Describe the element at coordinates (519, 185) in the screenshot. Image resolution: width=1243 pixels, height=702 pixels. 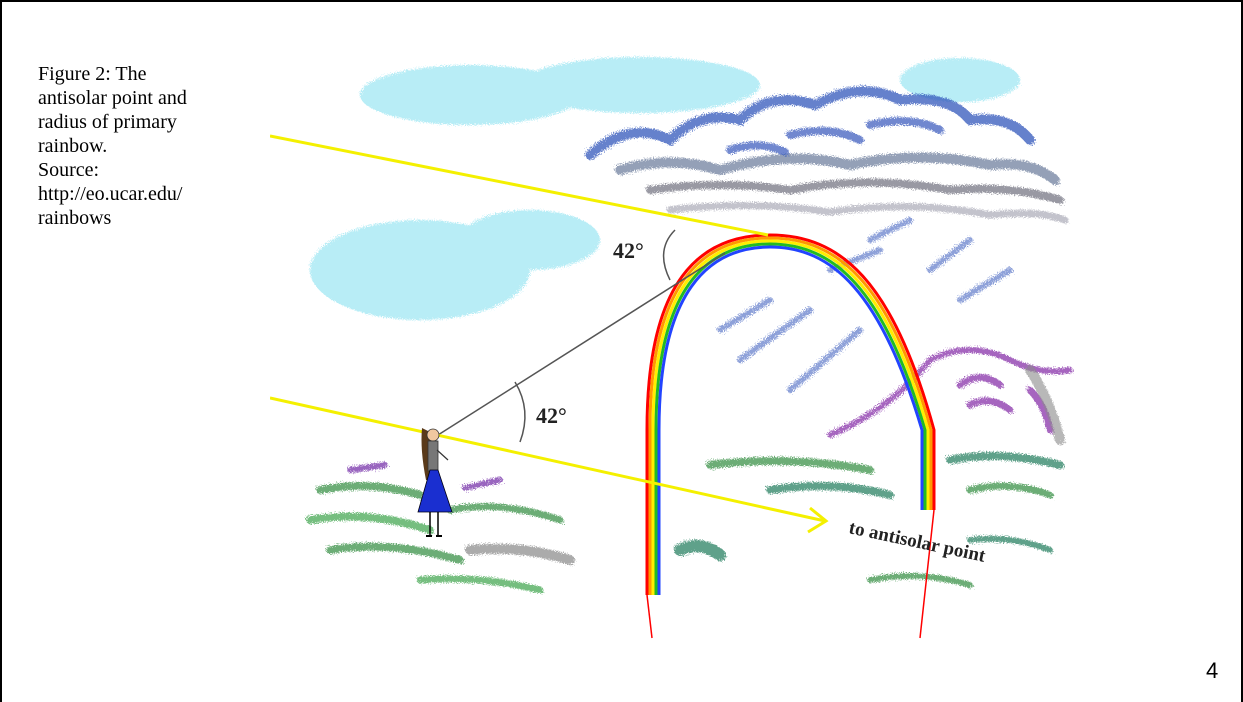
I see `sun-ray-upper` at that location.